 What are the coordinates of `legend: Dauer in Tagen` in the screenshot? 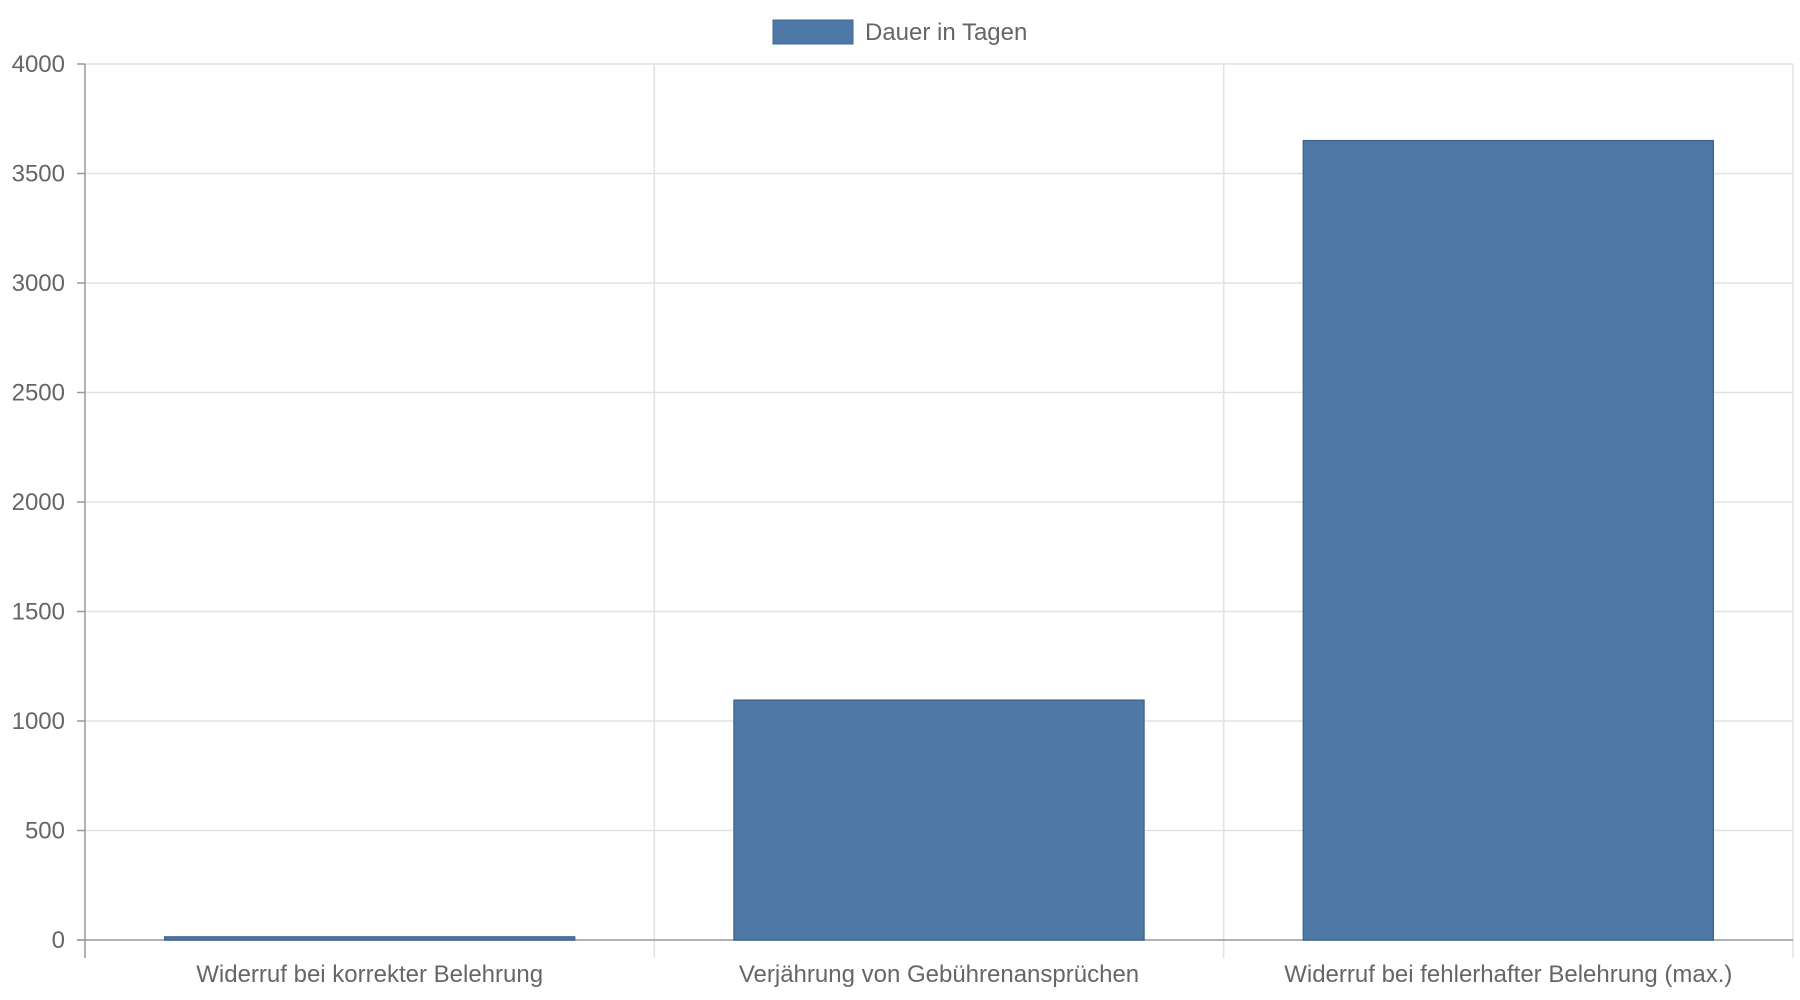 It's located at (899, 32).